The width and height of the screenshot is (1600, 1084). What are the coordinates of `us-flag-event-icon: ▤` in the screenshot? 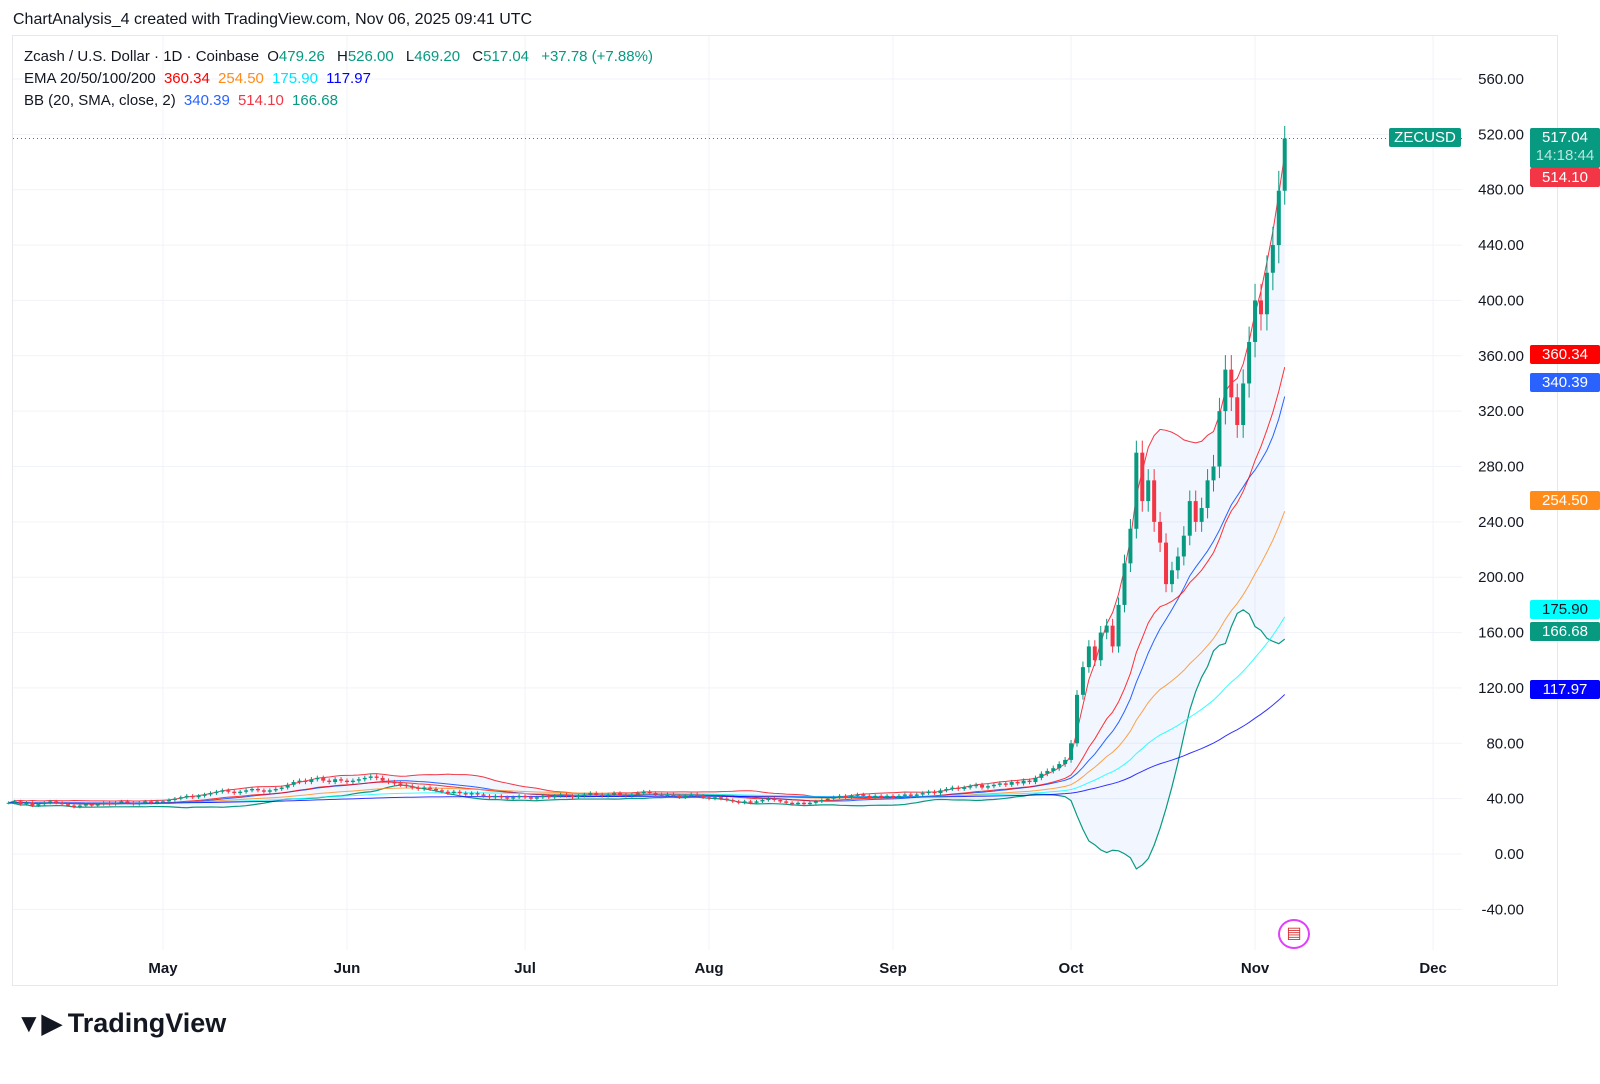 It's located at (1294, 934).